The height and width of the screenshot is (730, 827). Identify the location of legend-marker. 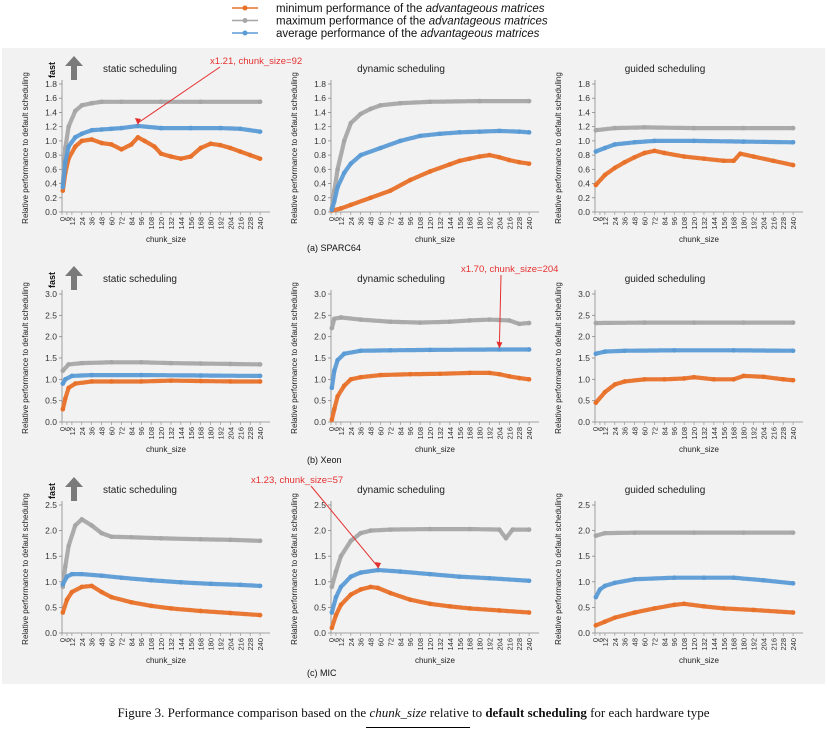
(245, 8).